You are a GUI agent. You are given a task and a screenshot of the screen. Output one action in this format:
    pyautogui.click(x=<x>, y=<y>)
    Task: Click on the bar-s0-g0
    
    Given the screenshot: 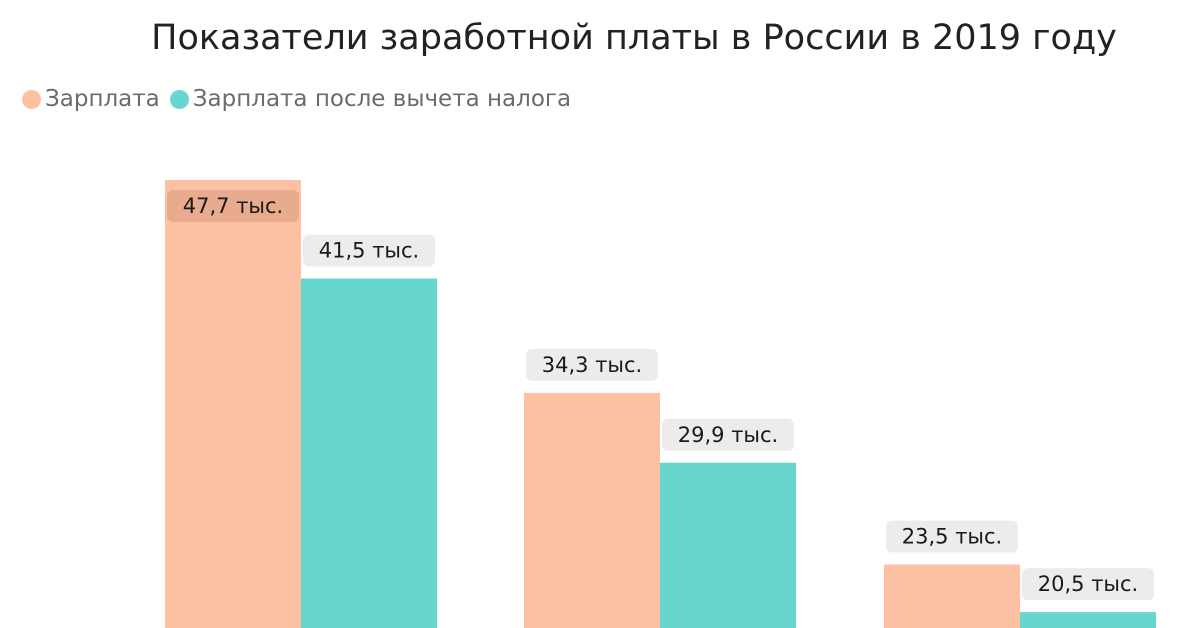 What is the action you would take?
    pyautogui.click(x=233, y=404)
    